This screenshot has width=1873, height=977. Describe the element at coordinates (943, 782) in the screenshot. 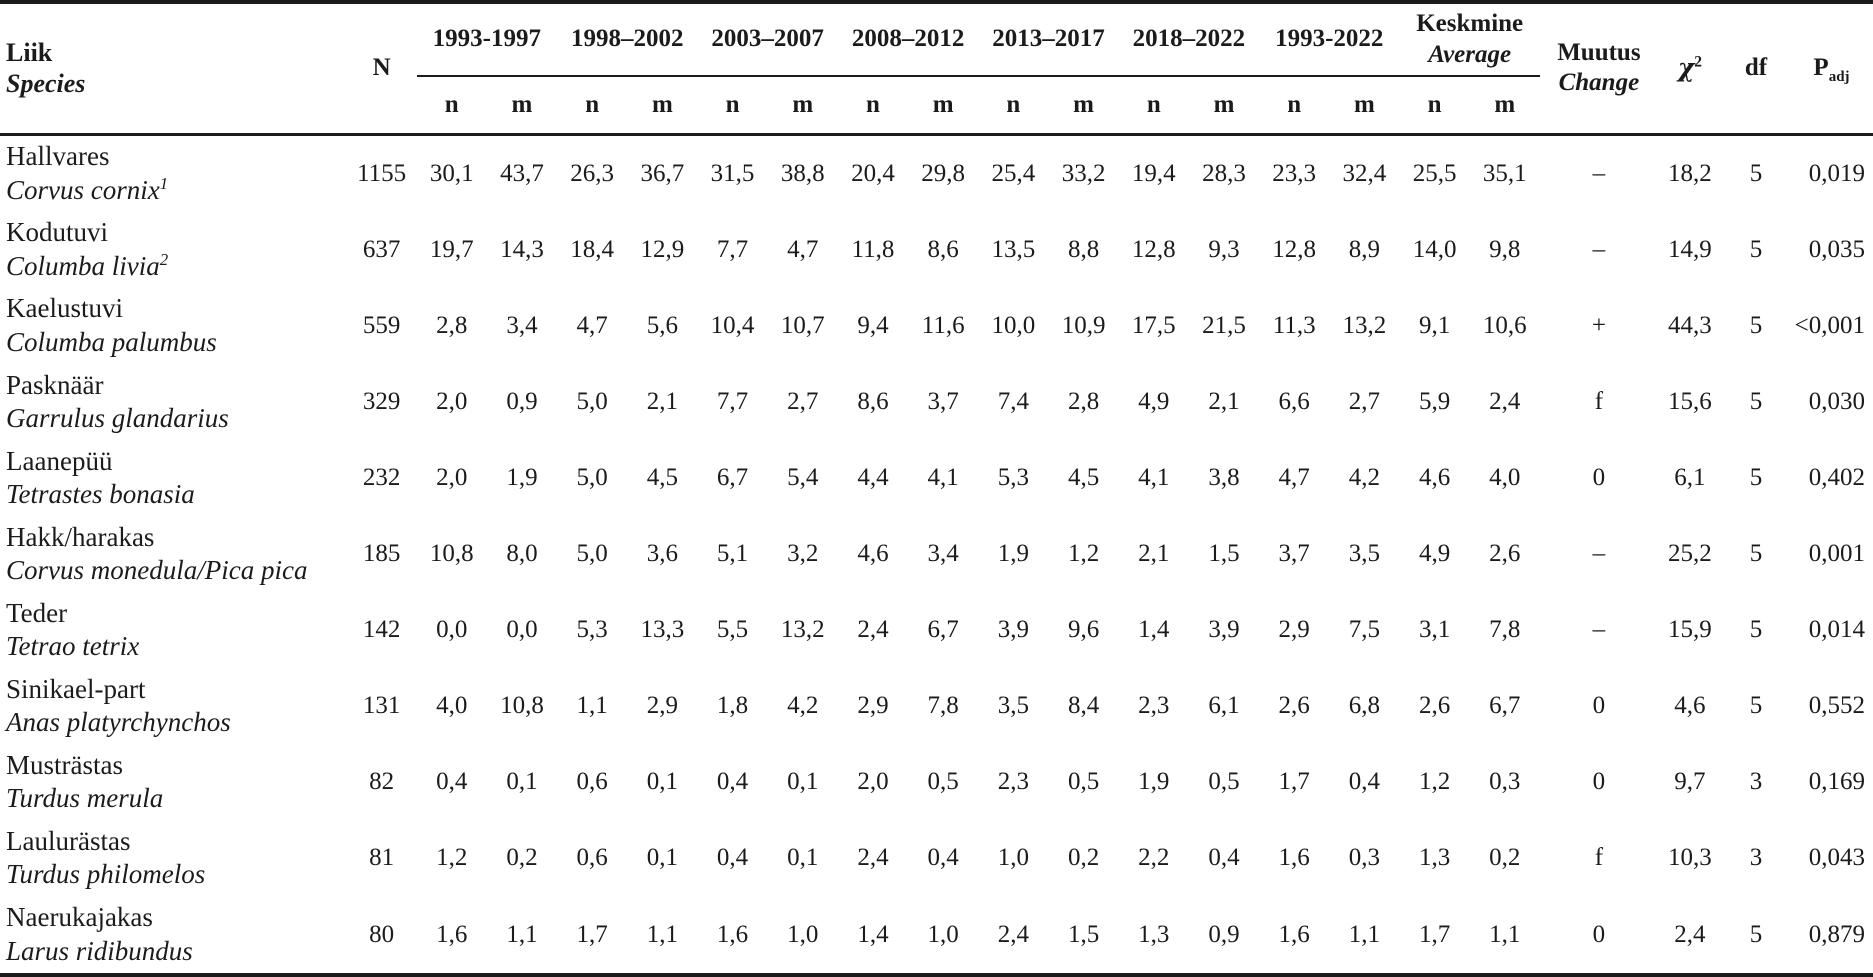

I see `value-cell: 0,5` at that location.